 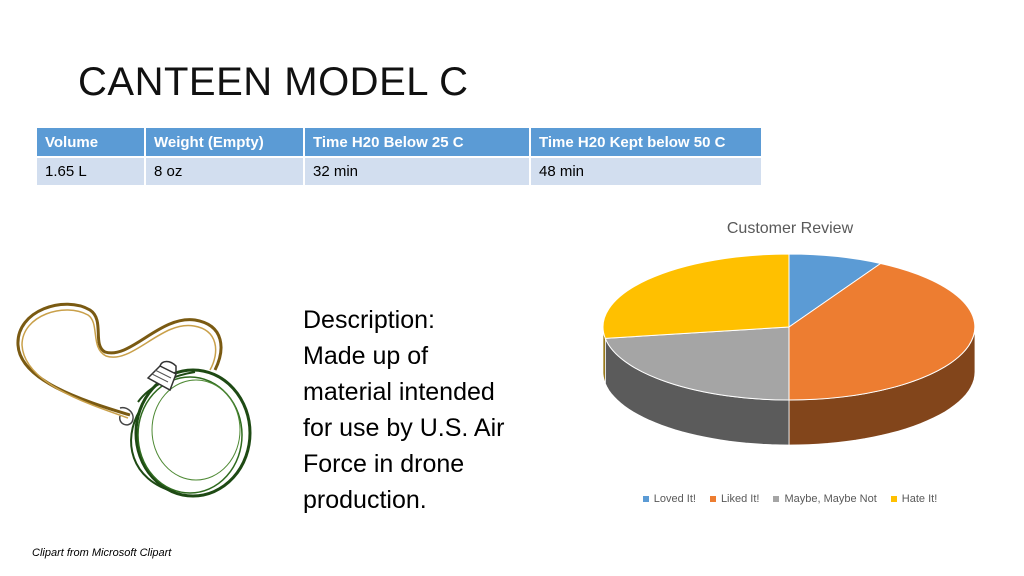 What do you see at coordinates (366, 356) in the screenshot?
I see `description-line: Made up of` at bounding box center [366, 356].